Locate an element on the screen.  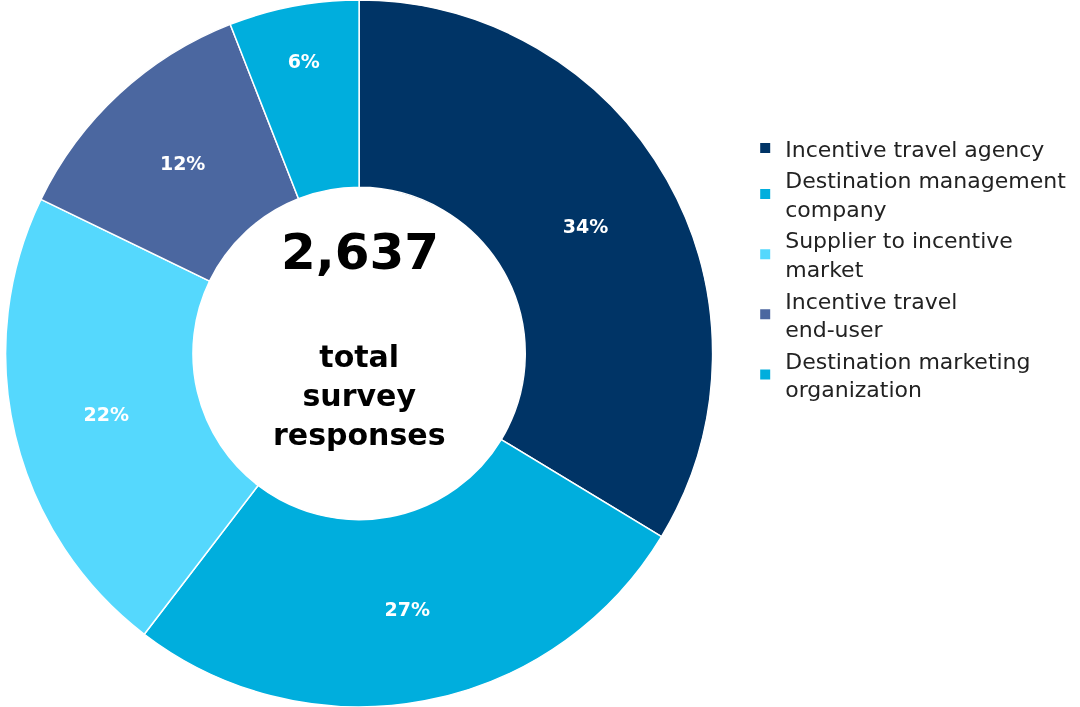
legend-label: Supplier to incentive market is located at coordinates (899, 255).